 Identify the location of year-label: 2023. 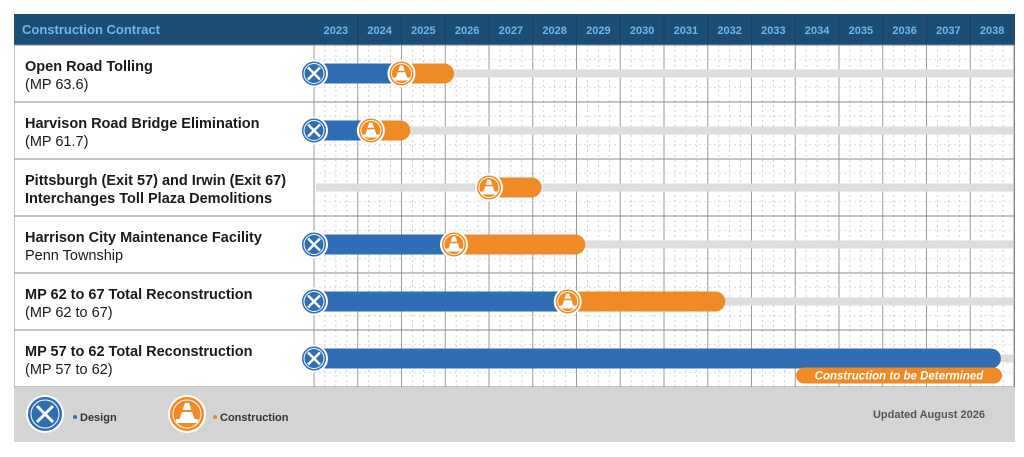
(336, 31).